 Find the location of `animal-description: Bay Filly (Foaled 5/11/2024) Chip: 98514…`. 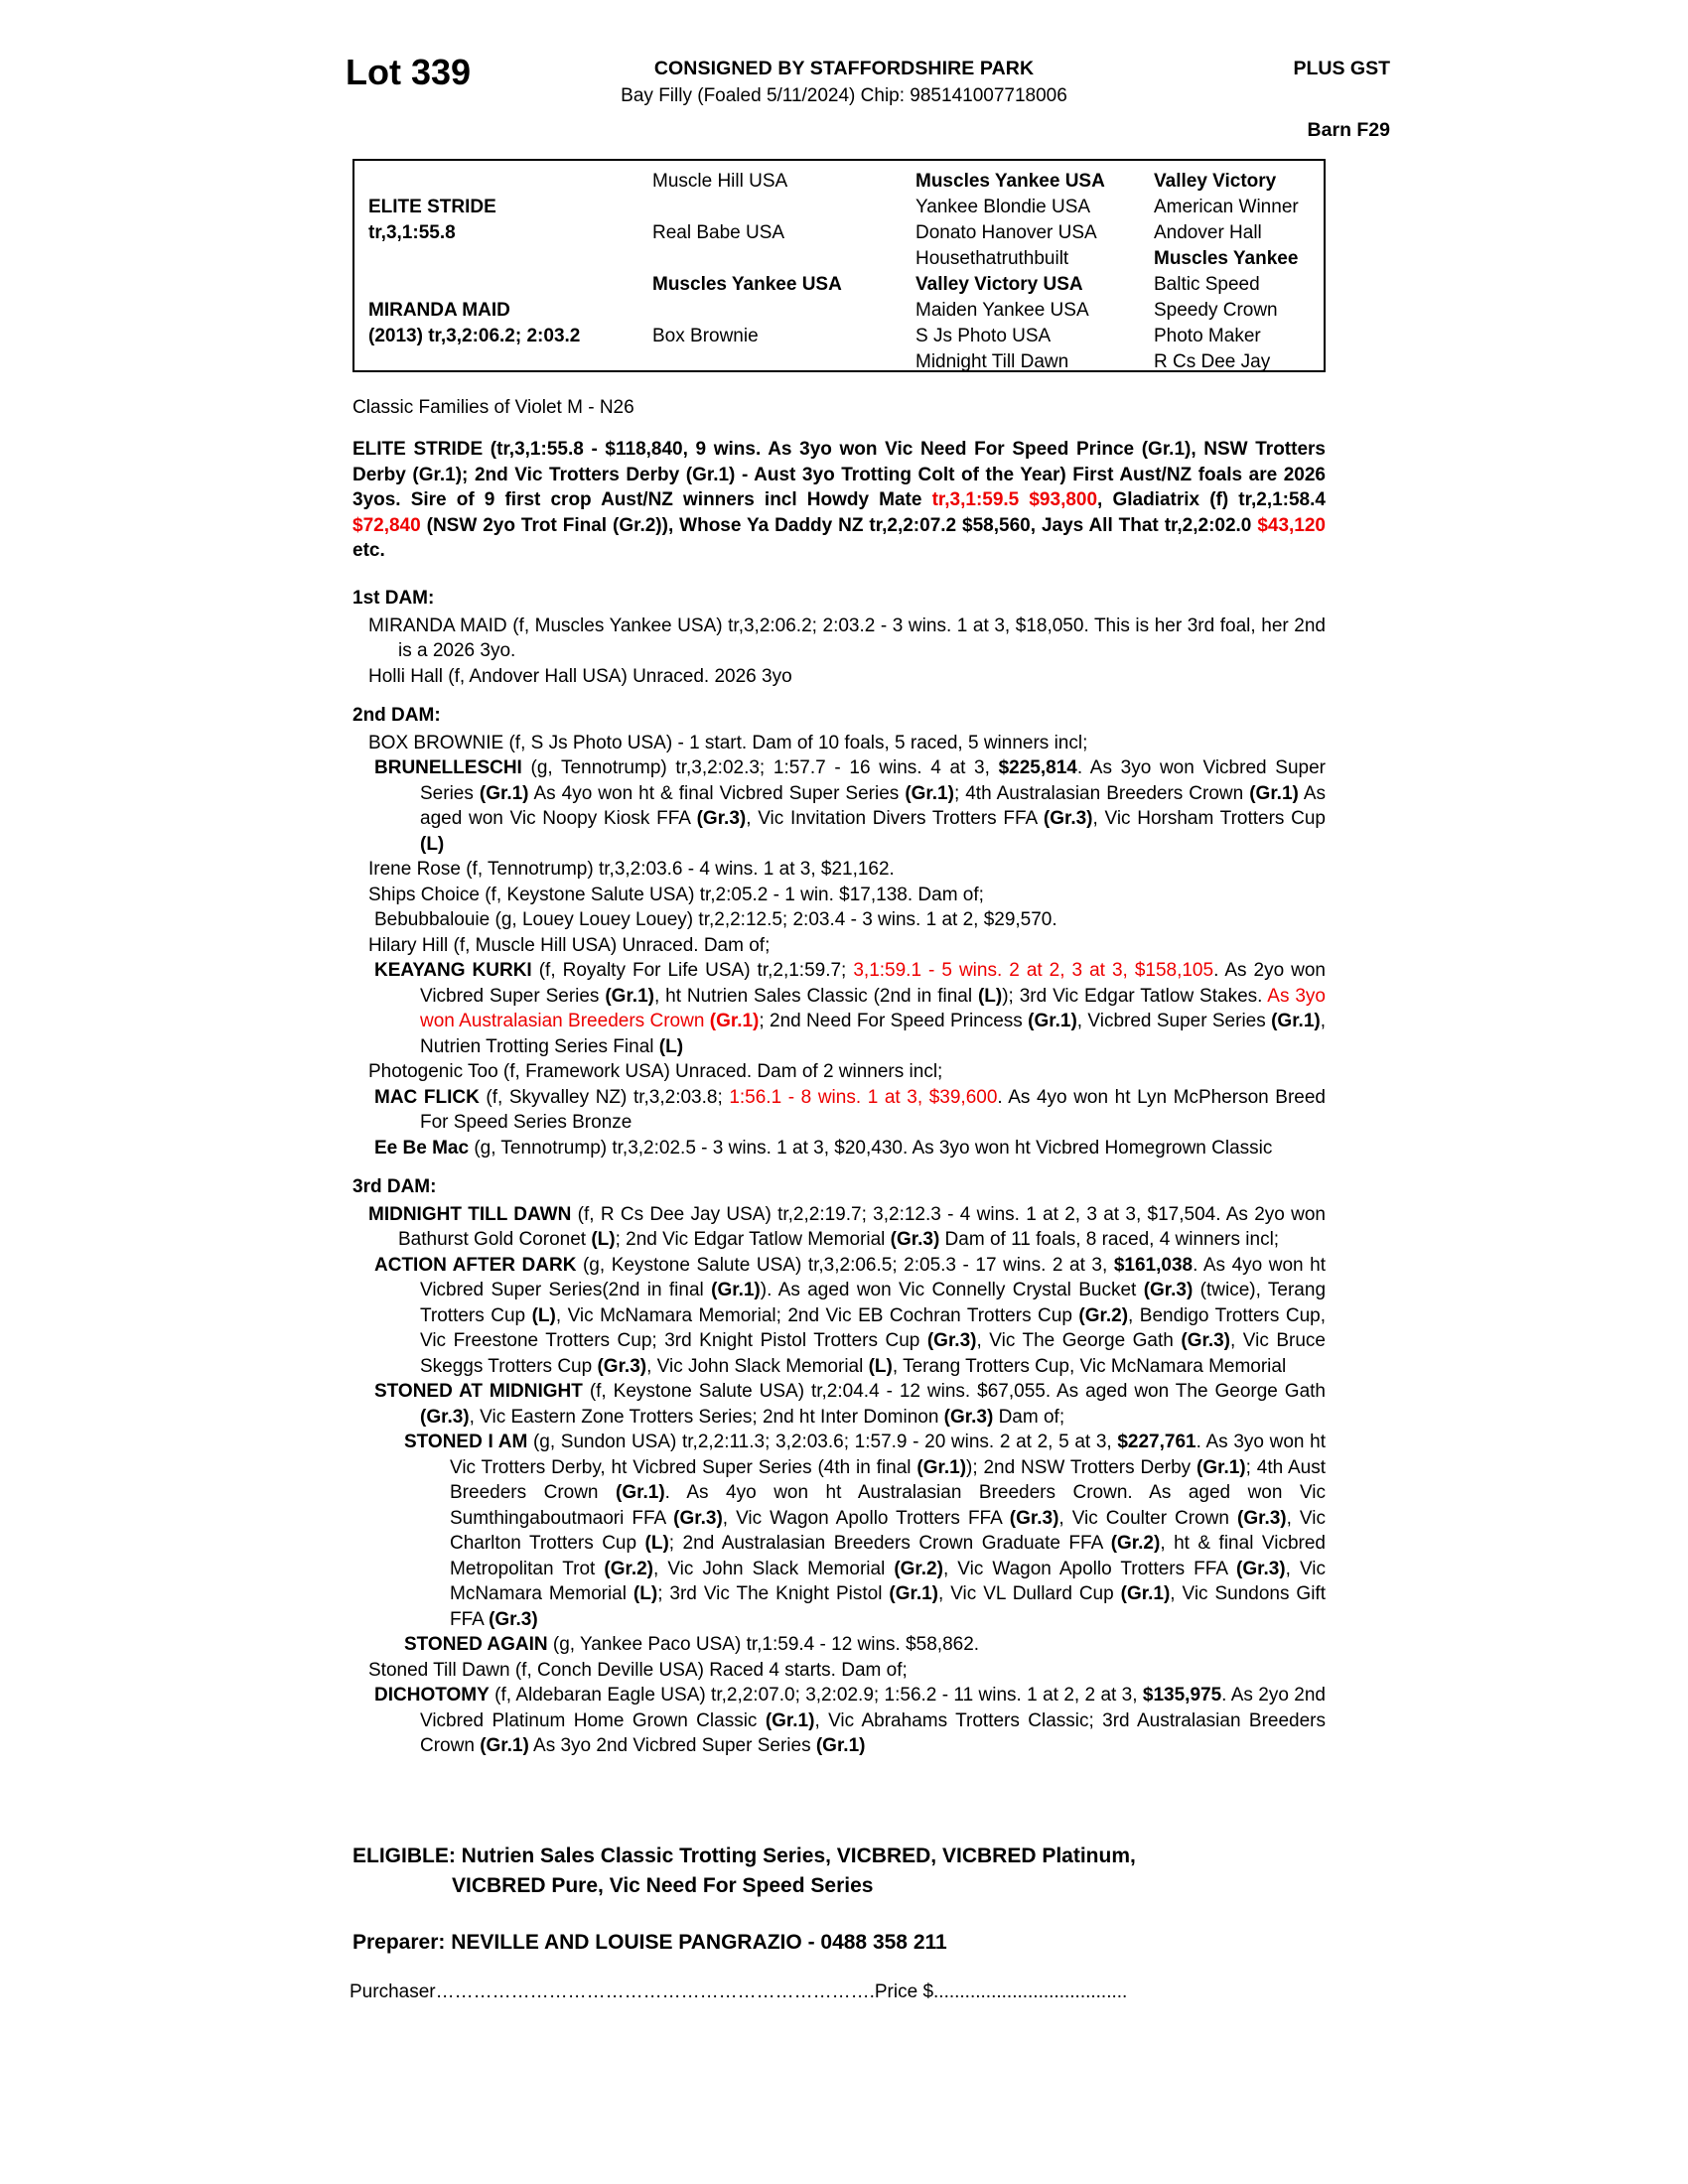

animal-description: Bay Filly (Foaled 5/11/2024) Chip: 98514… is located at coordinates (844, 95).